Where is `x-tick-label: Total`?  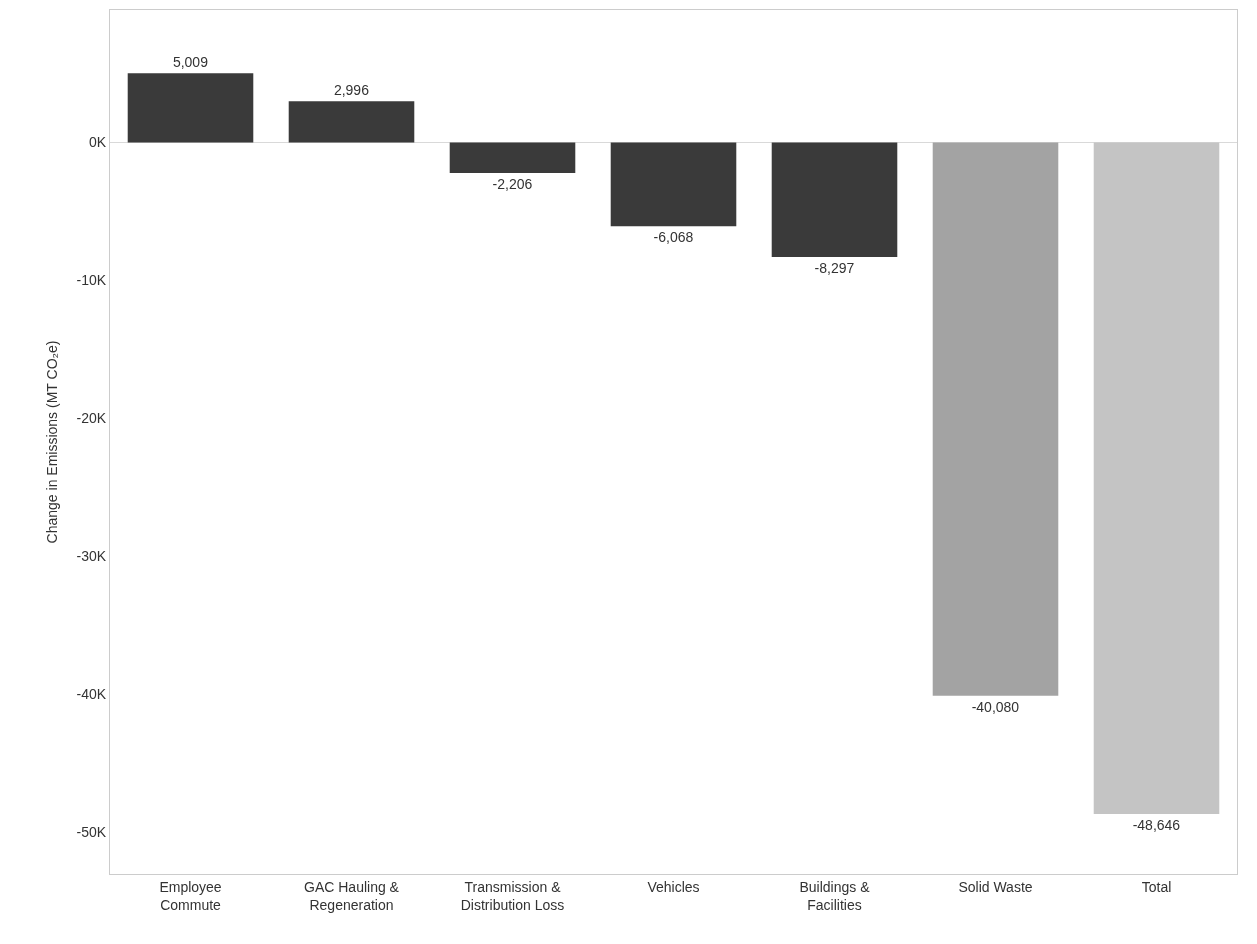 x-tick-label: Total is located at coordinates (1156, 886).